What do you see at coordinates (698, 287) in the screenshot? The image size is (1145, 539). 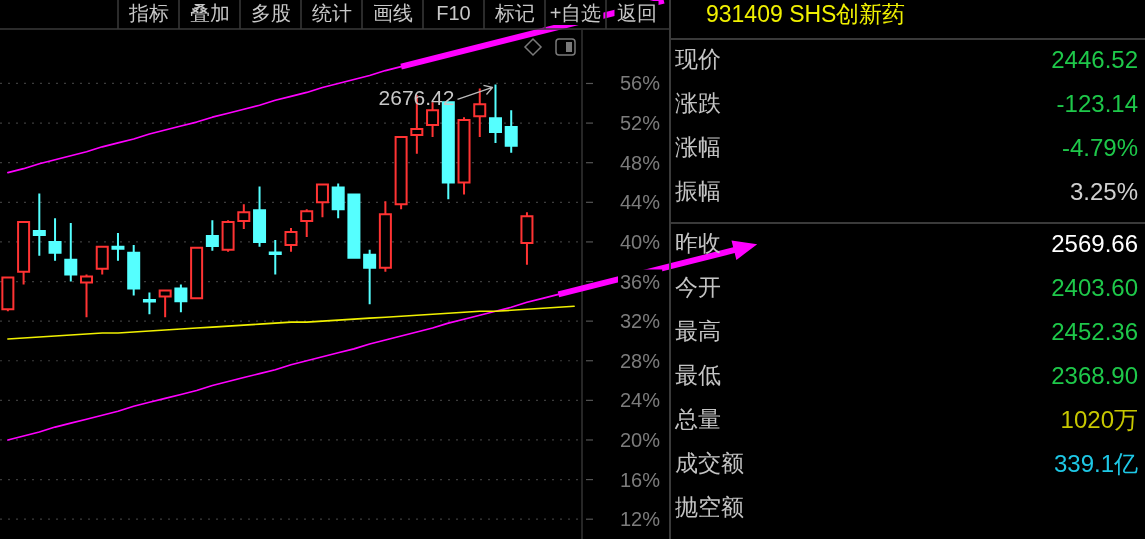 I see `category-label: 今开` at bounding box center [698, 287].